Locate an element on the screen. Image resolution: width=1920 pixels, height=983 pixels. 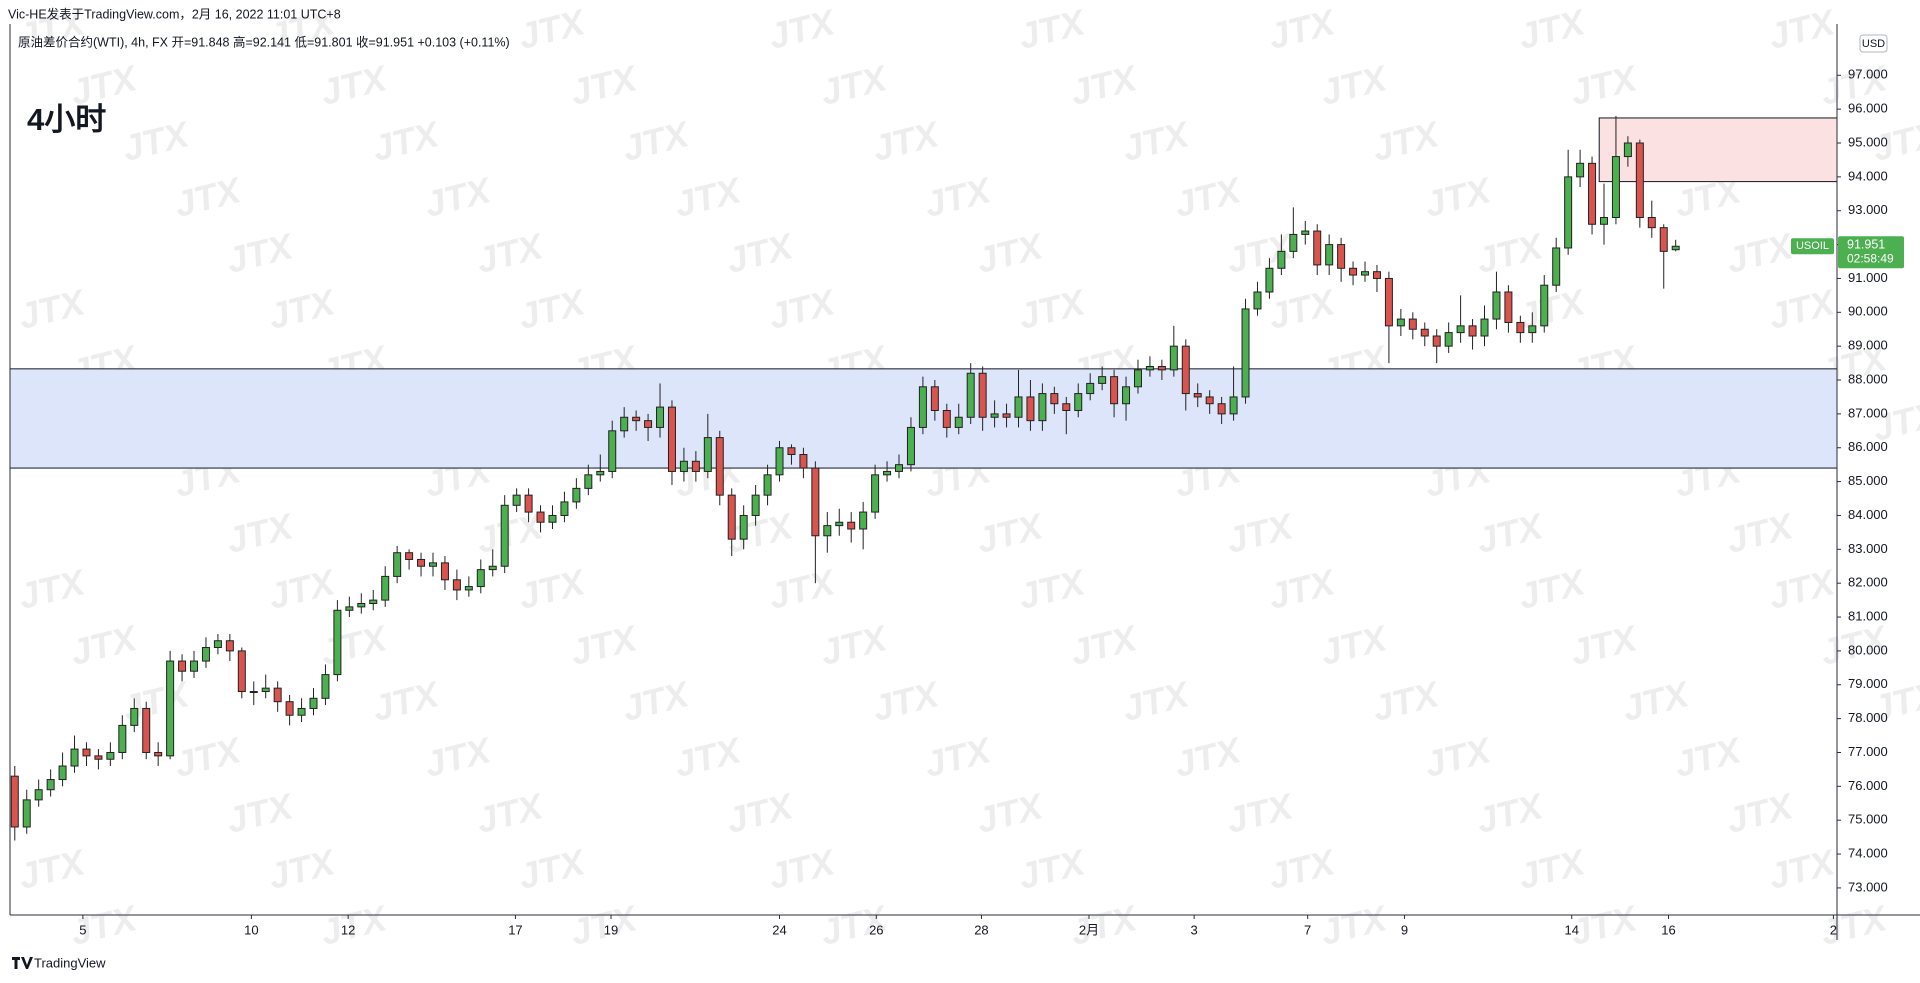
last-price-box is located at coordinates (1871, 252).